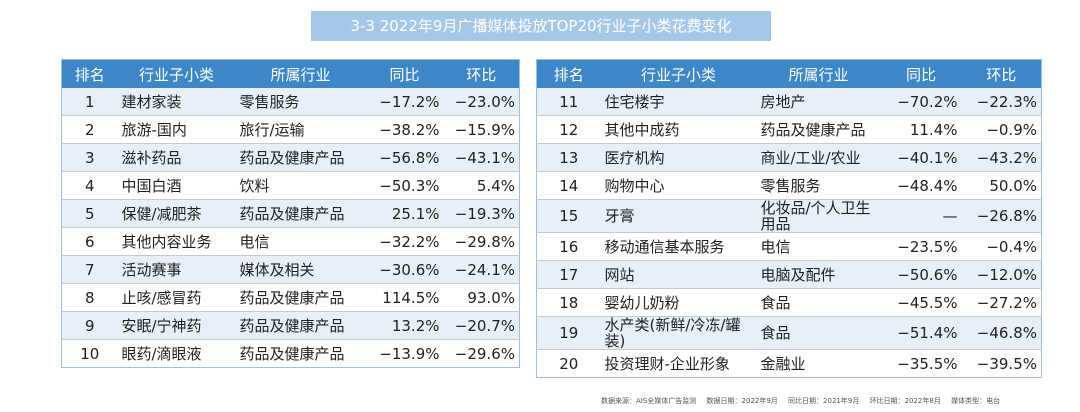 The image size is (1080, 412). What do you see at coordinates (89, 269) in the screenshot?
I see `rank-cell: 7` at bounding box center [89, 269].